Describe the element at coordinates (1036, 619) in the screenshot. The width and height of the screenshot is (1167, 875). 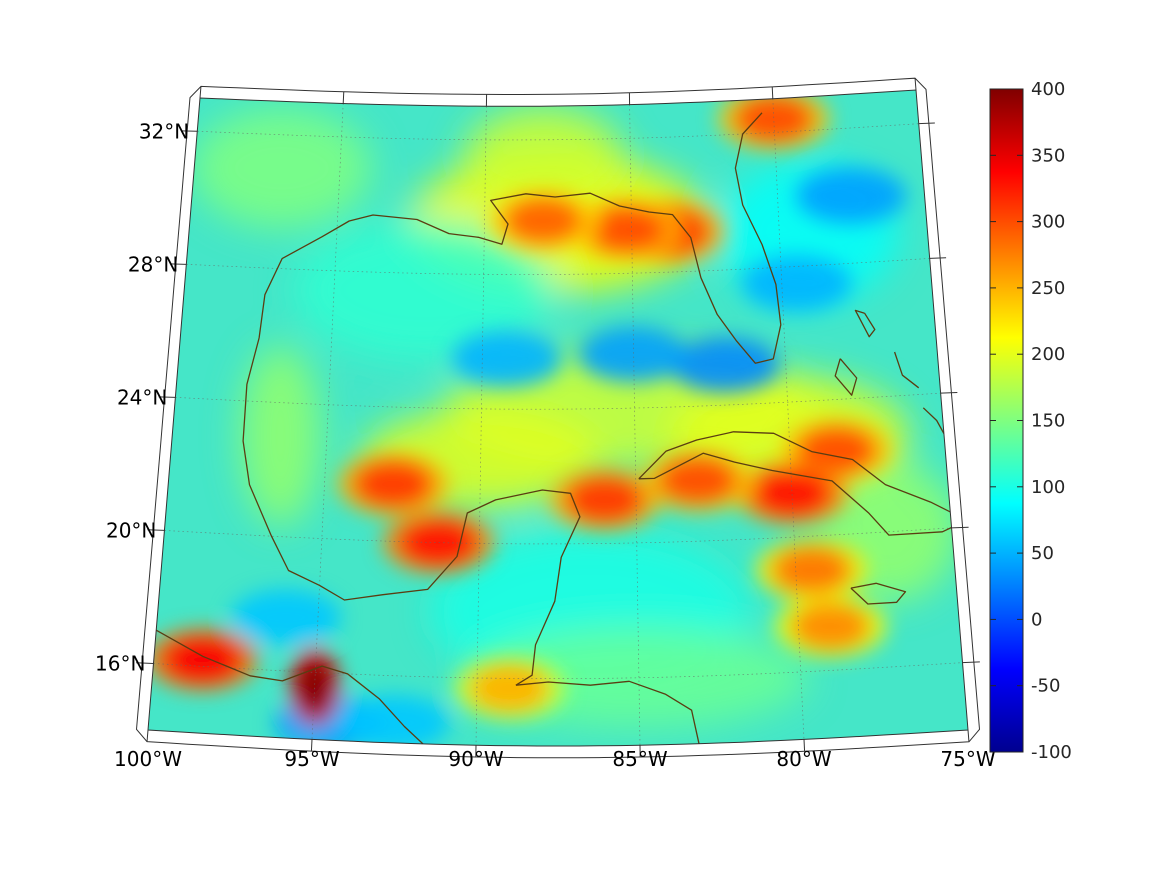
I see `colorbar-tick-label: 0` at that location.